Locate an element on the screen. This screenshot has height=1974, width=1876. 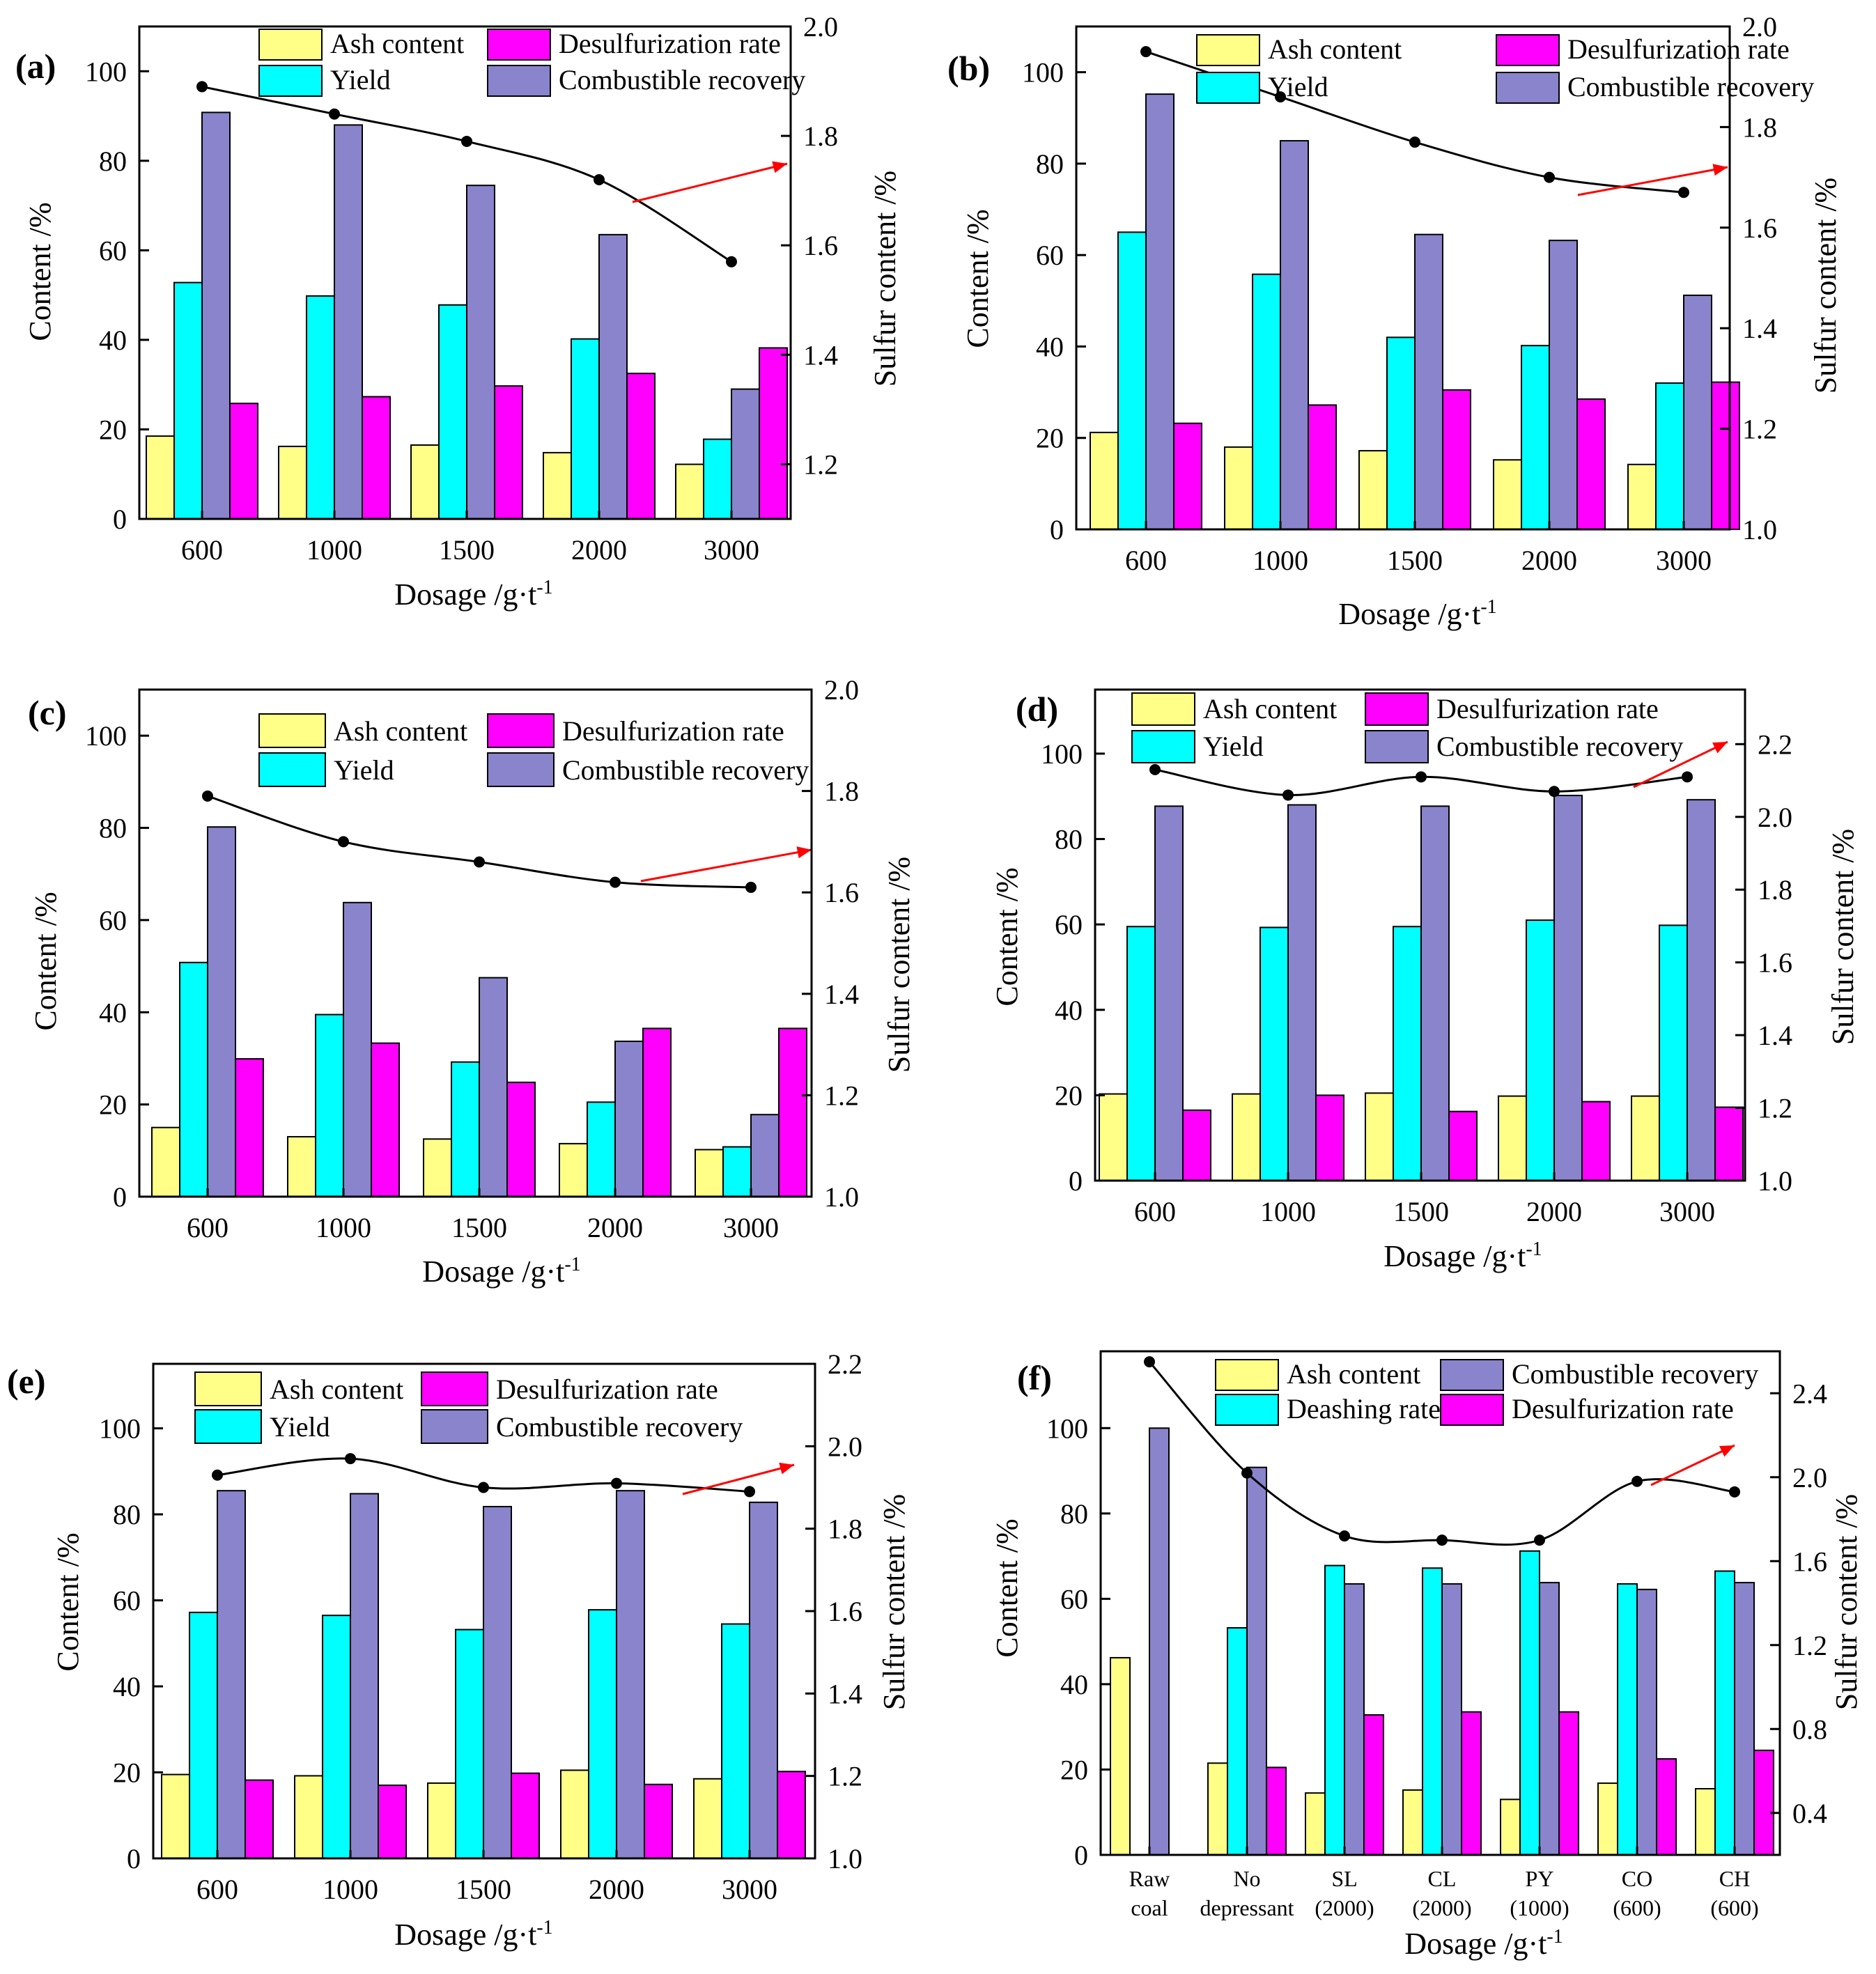
legend-label-deashing-rate: Deashing rate is located at coordinates (1364, 1408).